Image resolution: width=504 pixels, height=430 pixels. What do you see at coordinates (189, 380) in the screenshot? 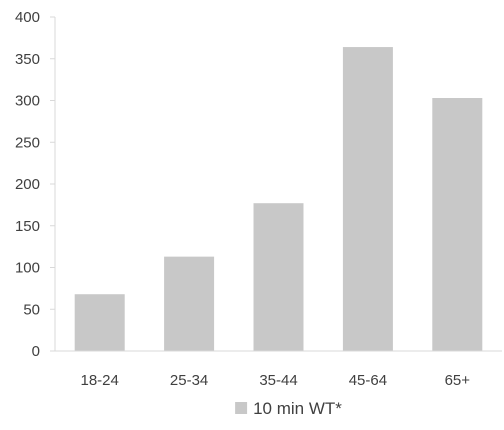
I see `x-tick-label: 25-34` at bounding box center [189, 380].